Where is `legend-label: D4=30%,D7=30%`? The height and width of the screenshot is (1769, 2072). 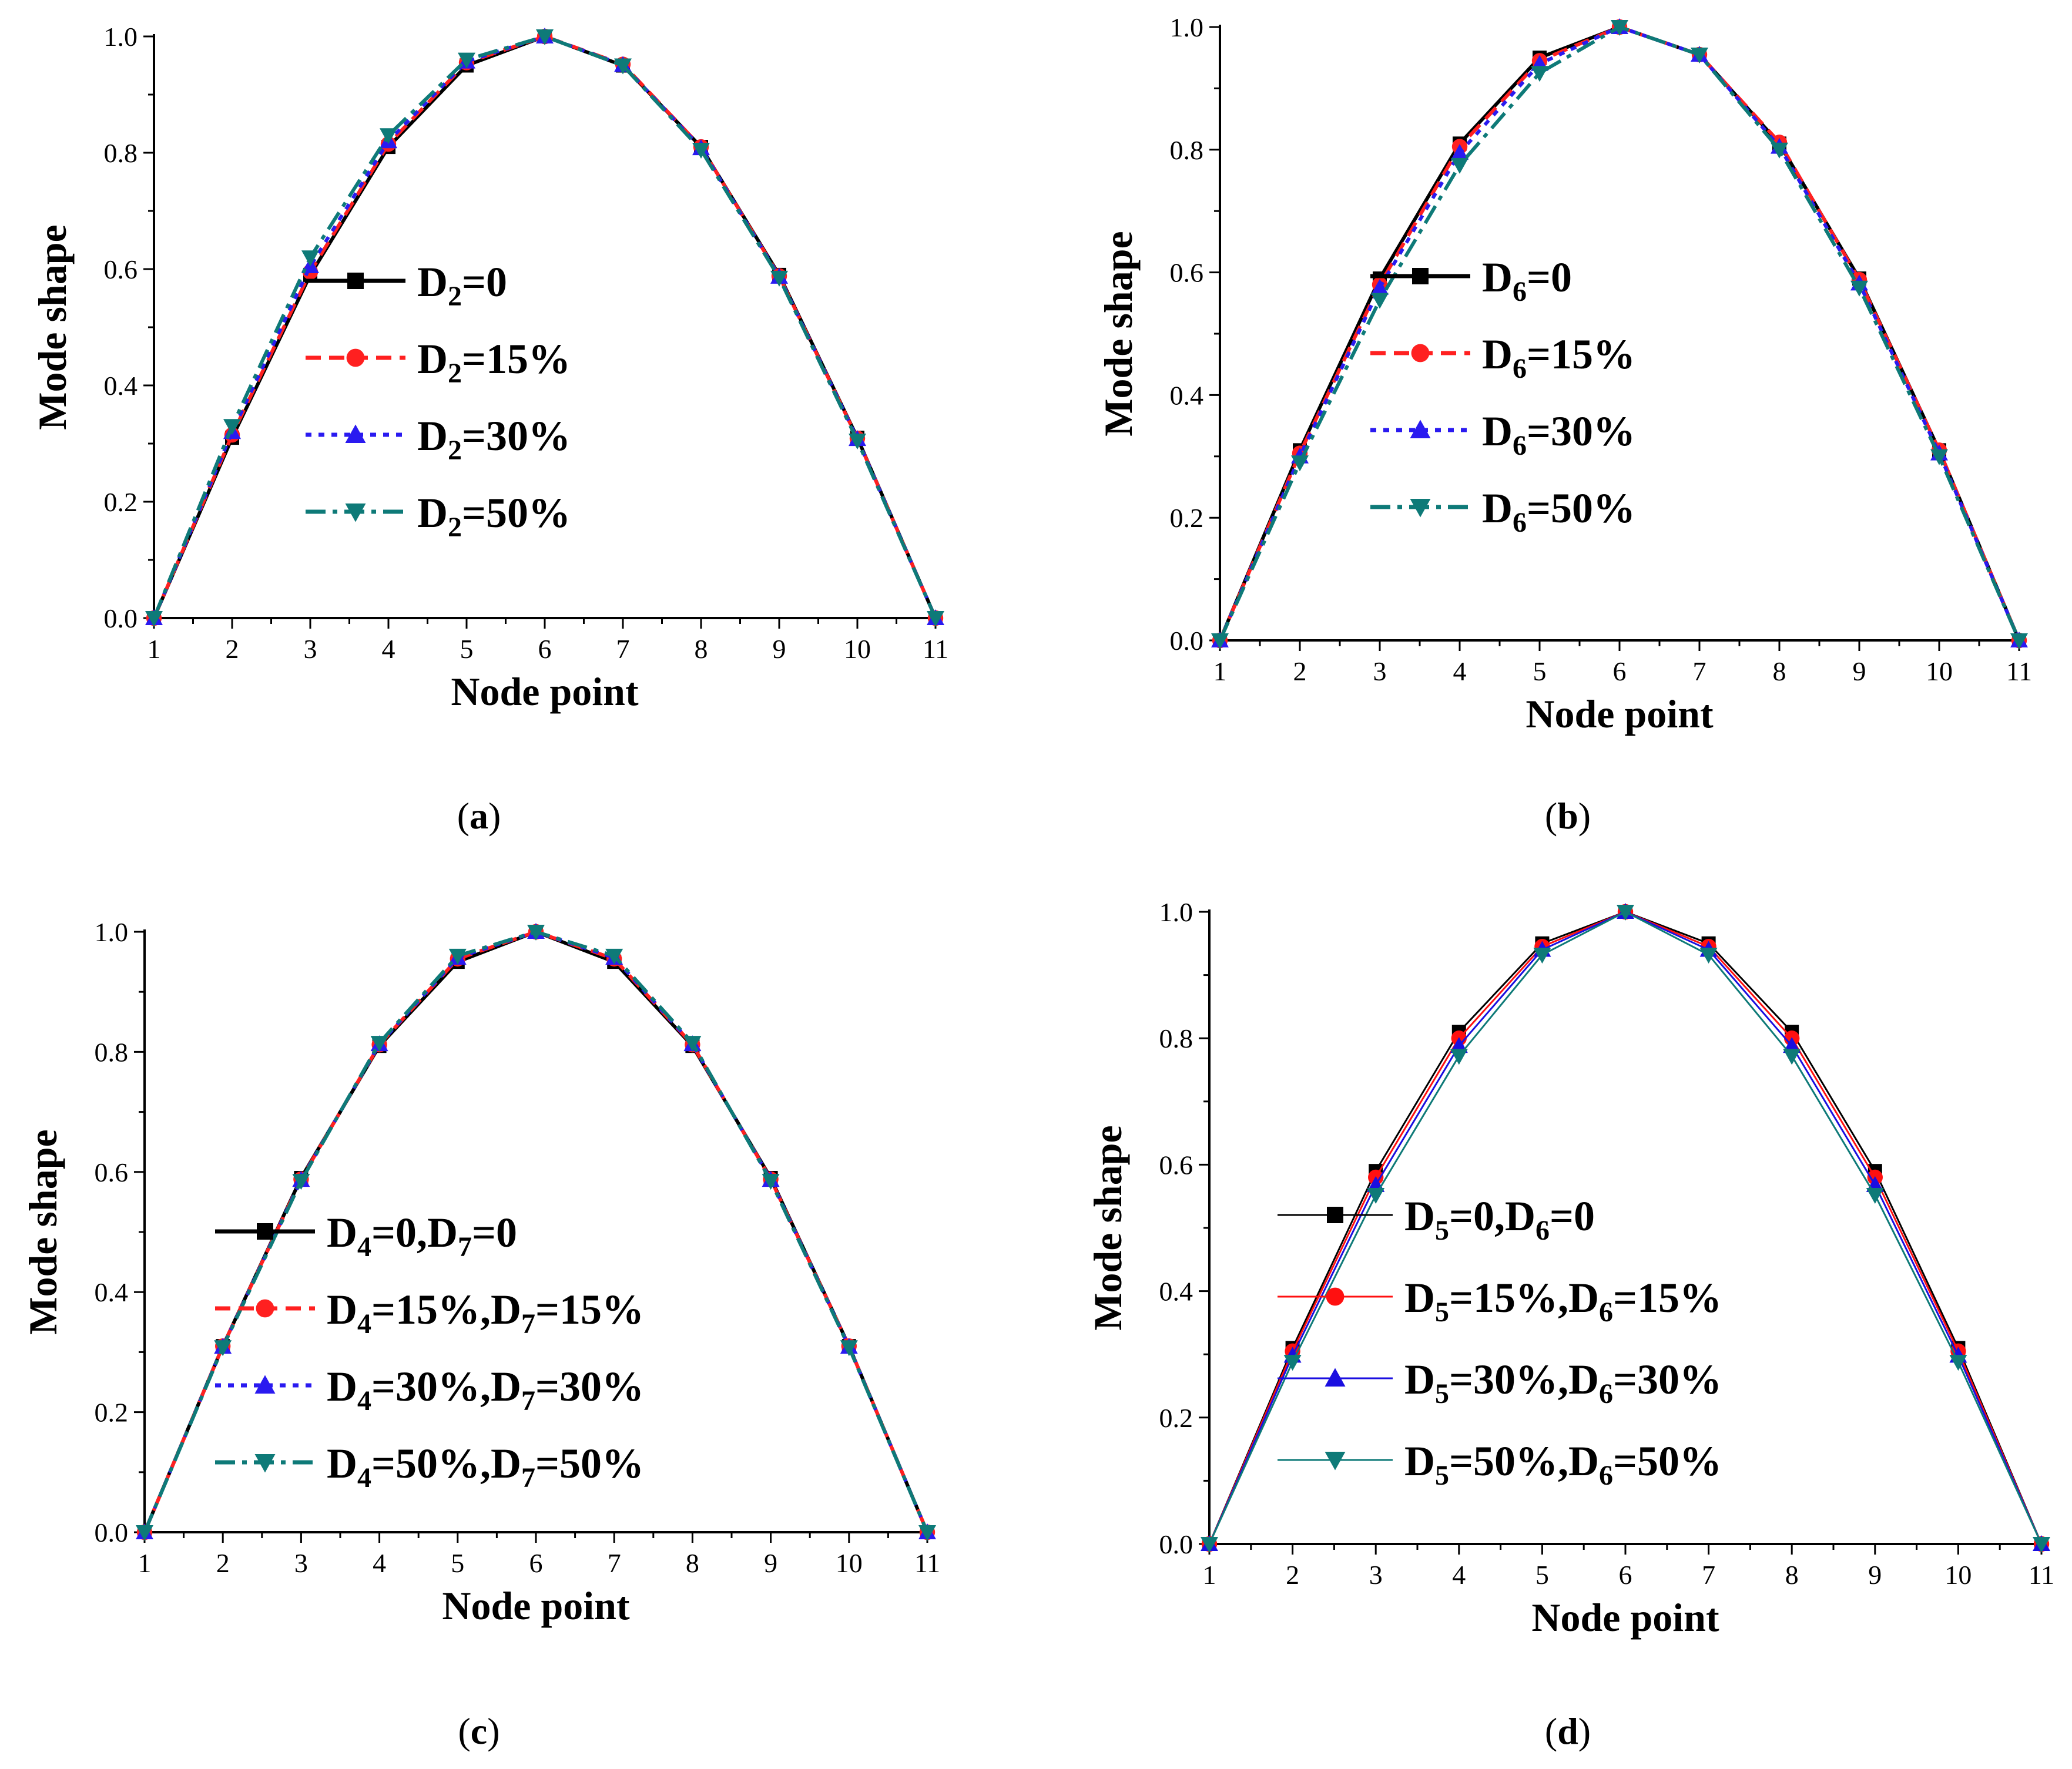 legend-label: D4=30%,D7=30% is located at coordinates (486, 1389).